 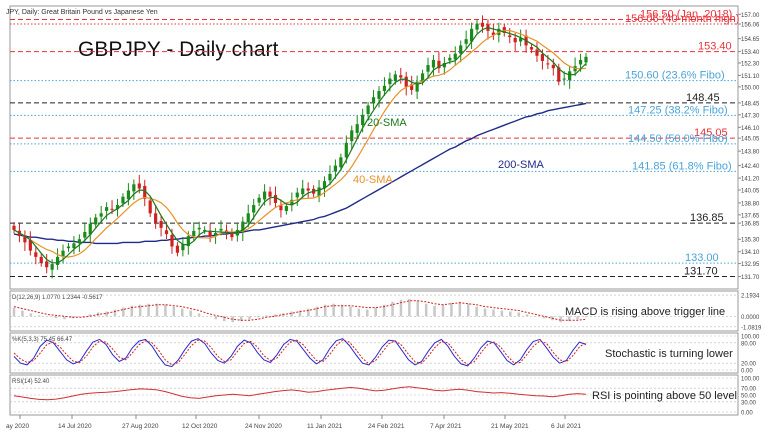 What do you see at coordinates (750, 26) in the screenshot?
I see `price-tick-label: 156.06` at bounding box center [750, 26].